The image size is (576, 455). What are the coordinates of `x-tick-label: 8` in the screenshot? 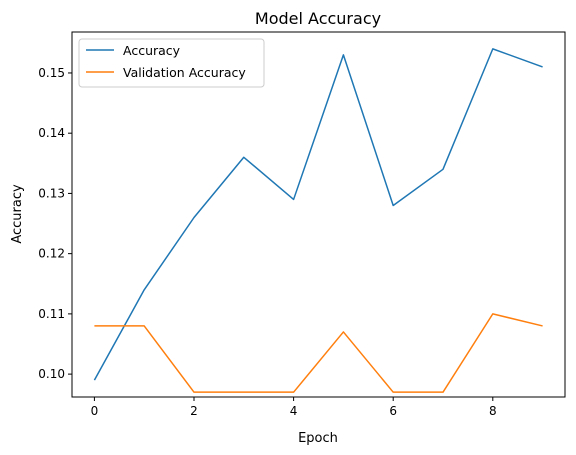 It's located at (493, 411).